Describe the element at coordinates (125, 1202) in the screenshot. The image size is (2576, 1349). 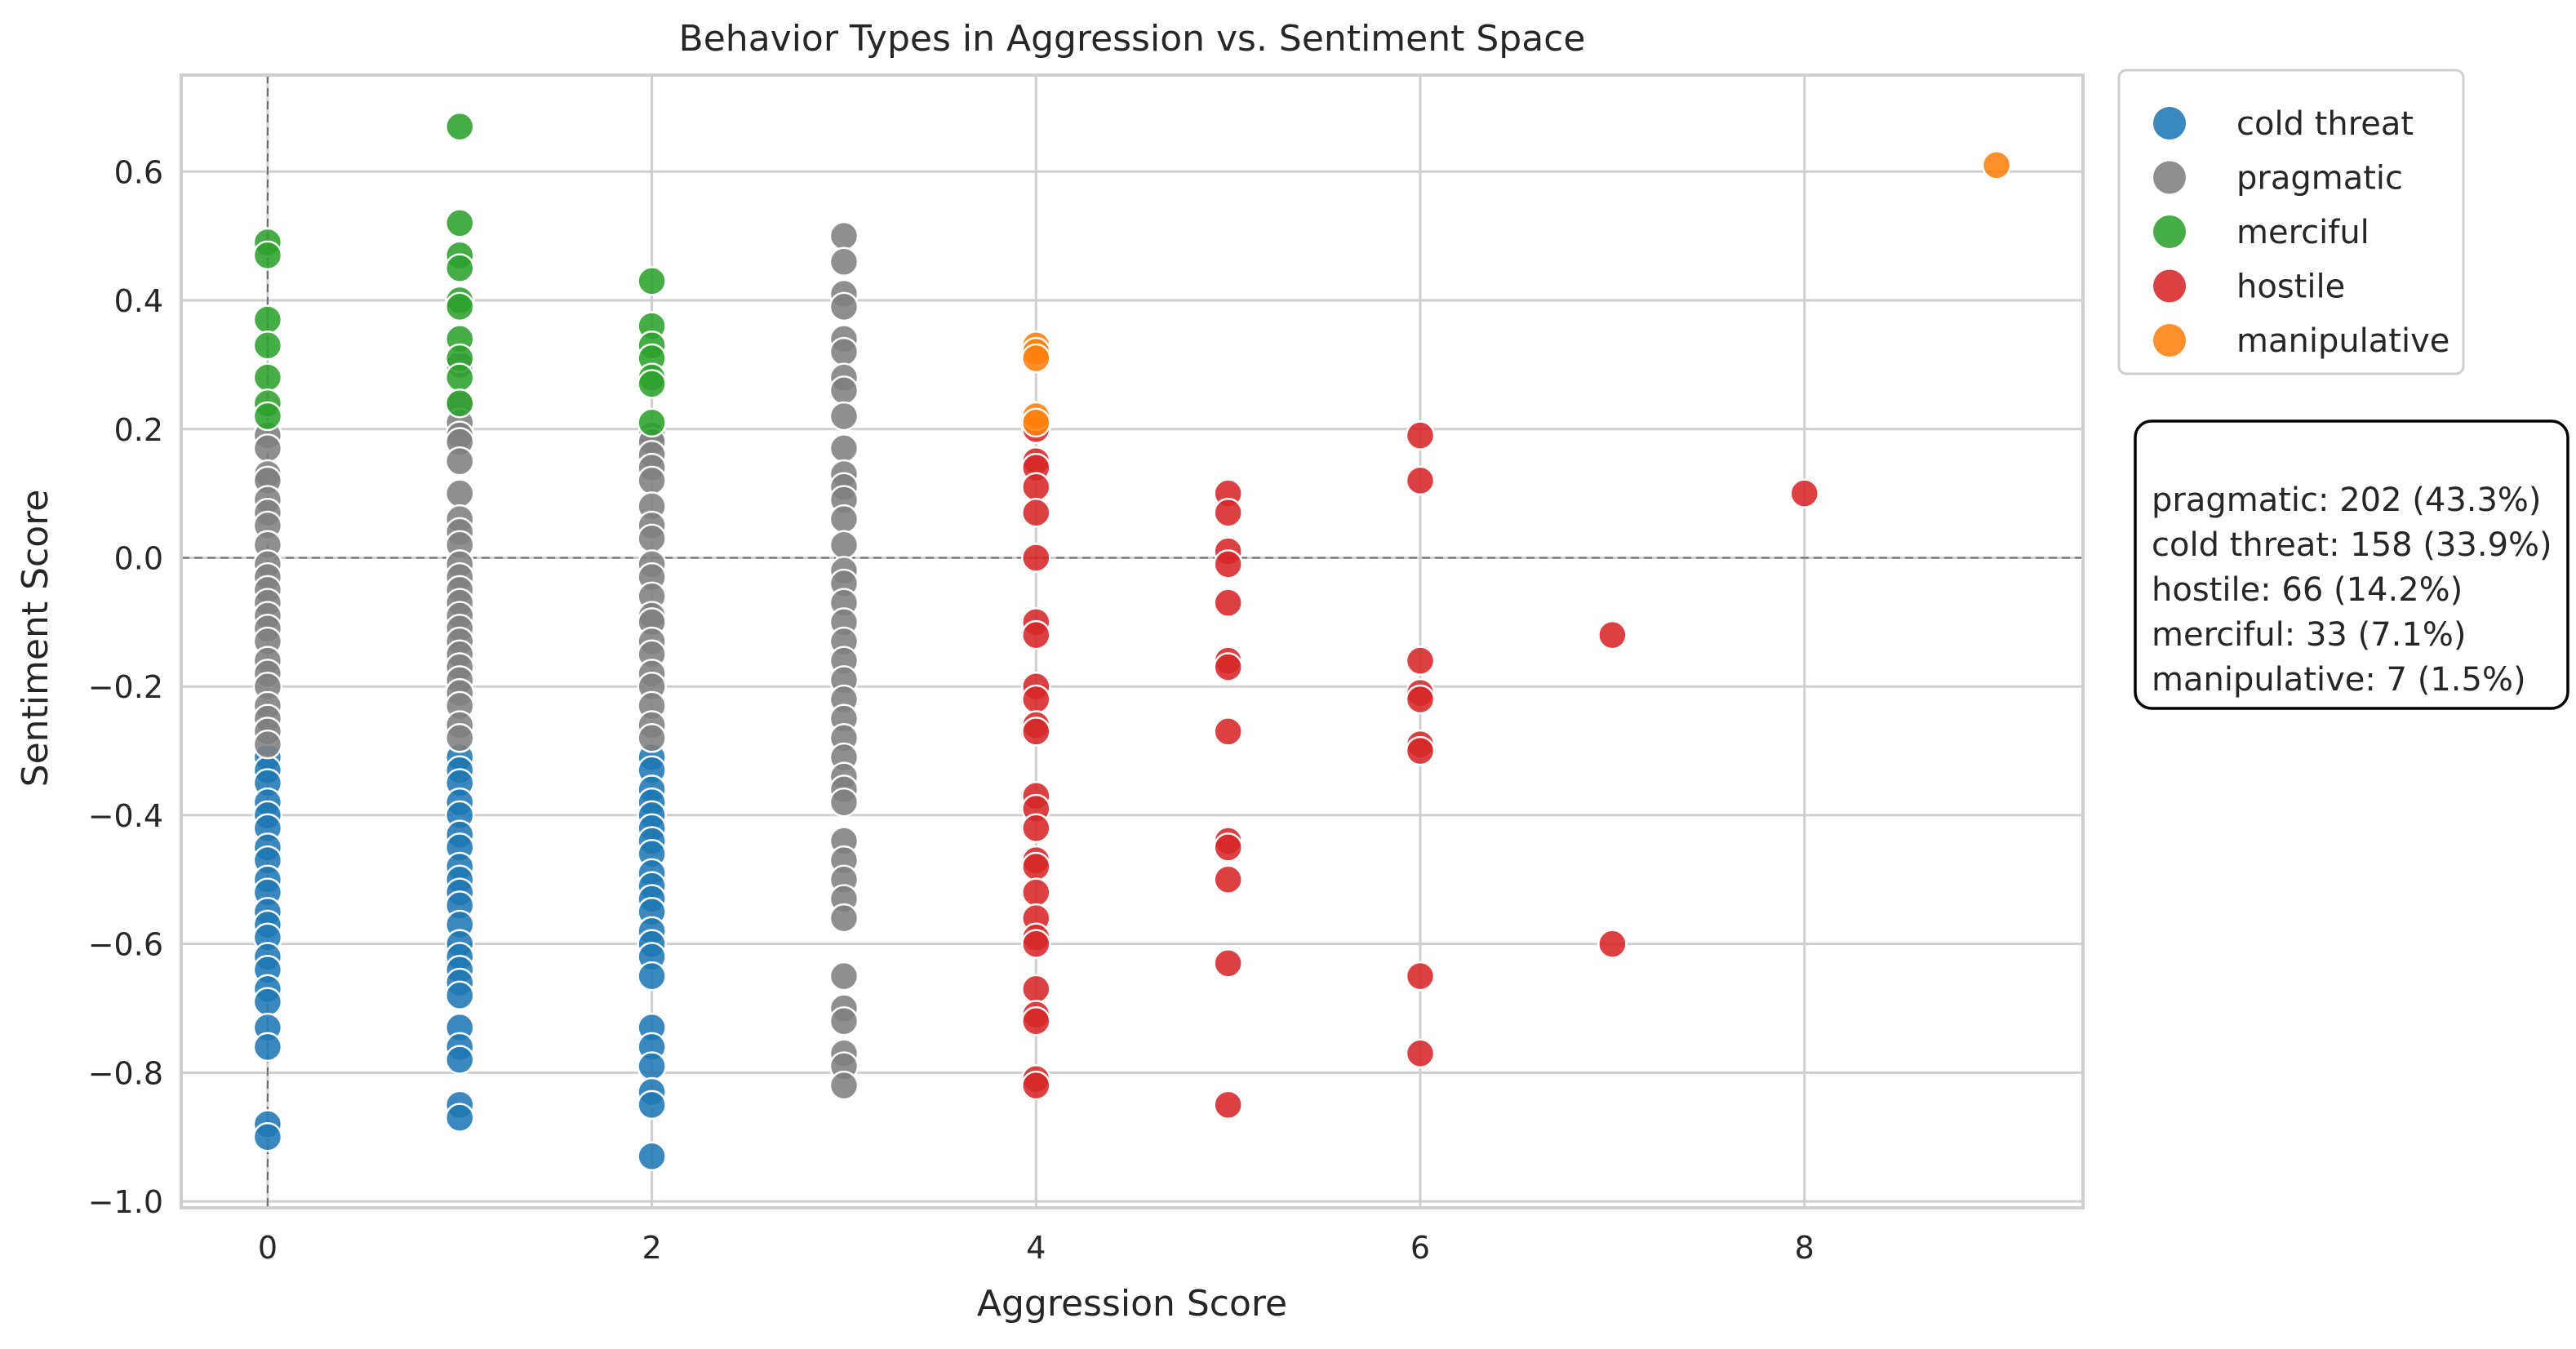
I see `y-tick-label: −1.0` at that location.